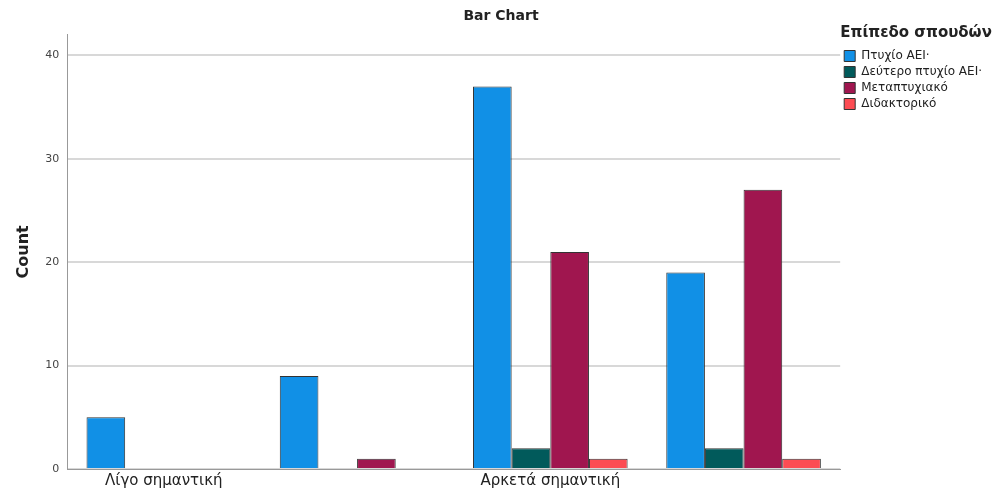 The width and height of the screenshot is (1002, 497). I want to click on chart-title: Bar Chart, so click(501, 15).